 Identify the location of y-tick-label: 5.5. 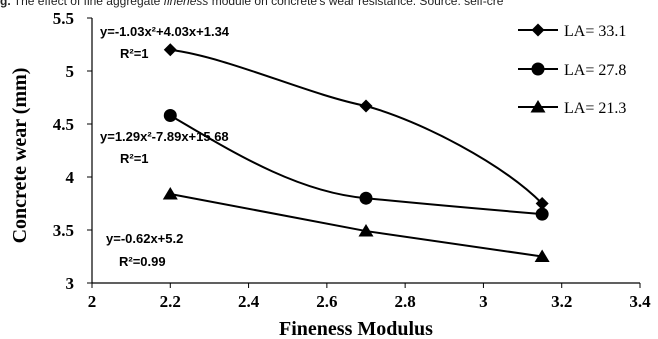
(63, 18).